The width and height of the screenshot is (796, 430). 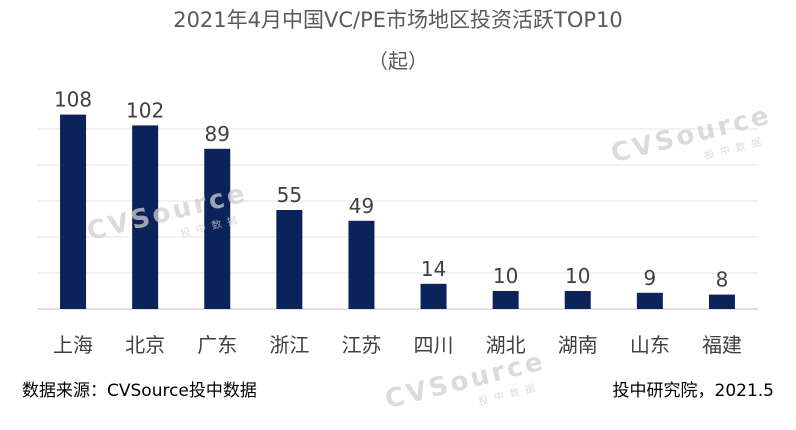 I want to click on category-label: 湖南, so click(x=578, y=345).